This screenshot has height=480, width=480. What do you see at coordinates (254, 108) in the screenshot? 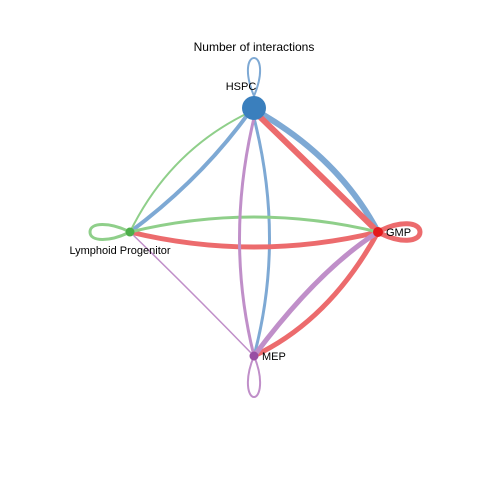
I see `node-hspc` at bounding box center [254, 108].